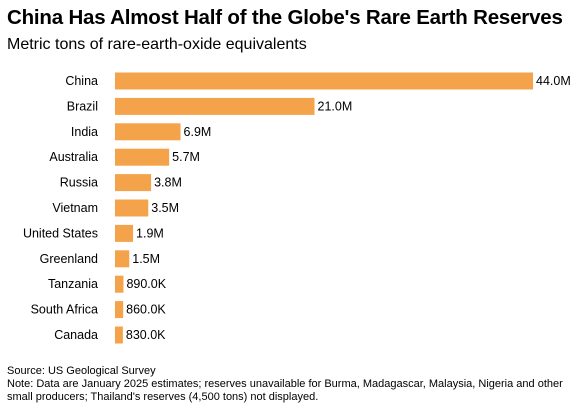  What do you see at coordinates (76, 335) in the screenshot?
I see `category-label-canada: Canada` at bounding box center [76, 335].